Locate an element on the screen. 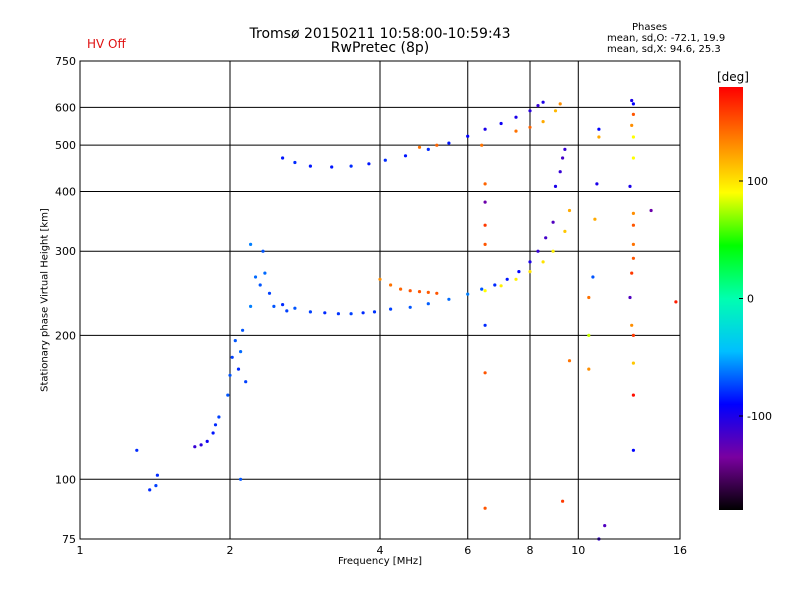 The width and height of the screenshot is (800, 600). colorbar: 100 0 -100 is located at coordinates (745, 298).